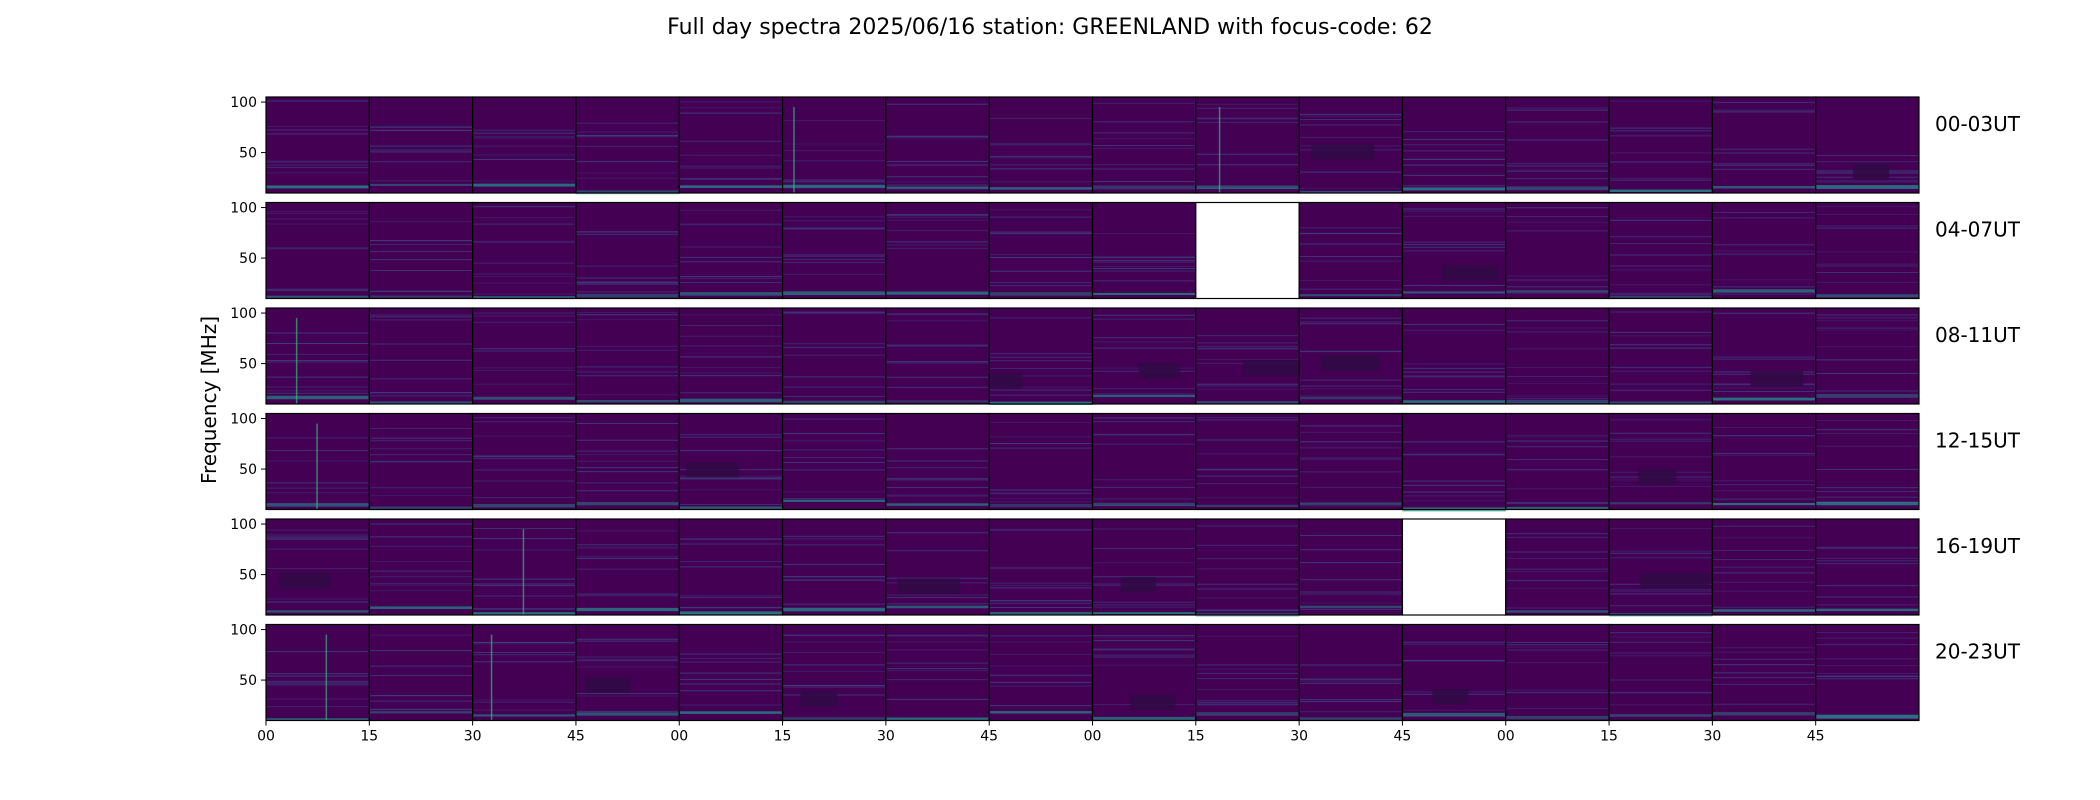  I want to click on row-time-label: 12-15UT, so click(1978, 441).